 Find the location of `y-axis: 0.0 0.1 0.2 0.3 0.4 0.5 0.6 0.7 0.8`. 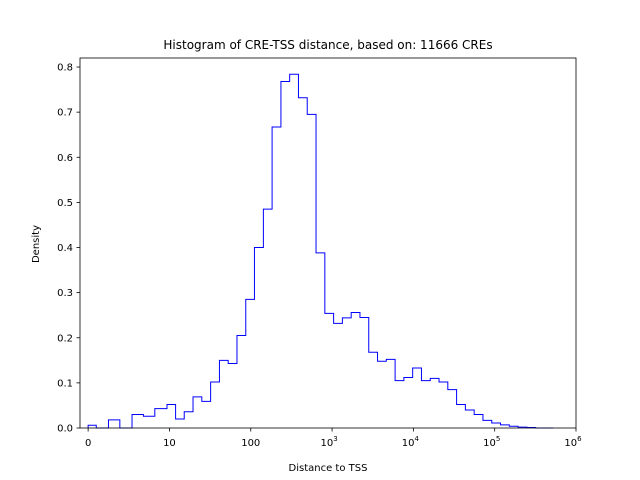

y-axis: 0.0 0.1 0.2 0.3 0.4 0.5 0.6 0.7 0.8 is located at coordinates (68, 249).